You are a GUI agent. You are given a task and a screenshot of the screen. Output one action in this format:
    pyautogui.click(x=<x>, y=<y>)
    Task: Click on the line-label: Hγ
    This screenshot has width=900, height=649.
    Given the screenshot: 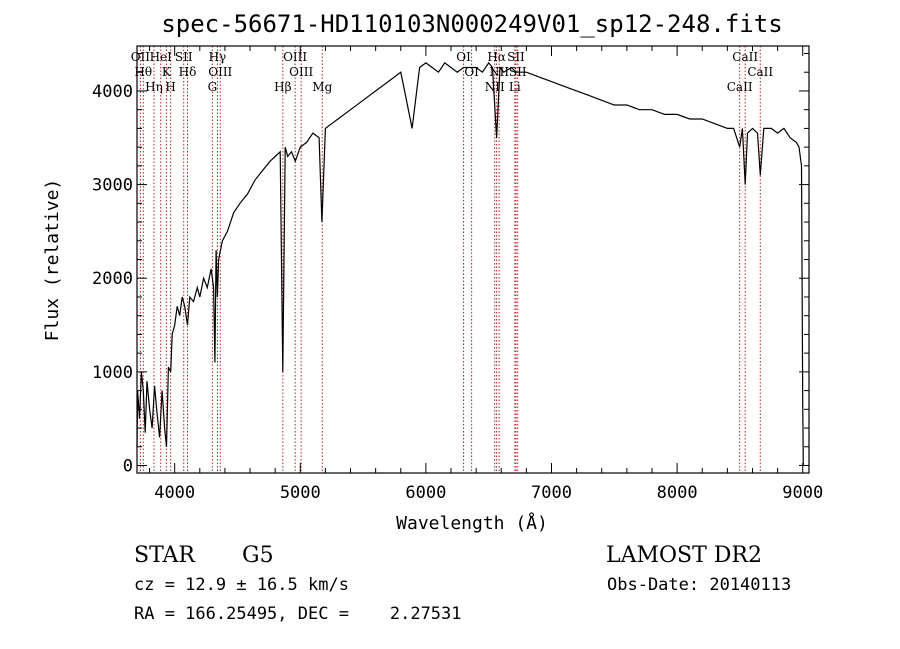 What is the action you would take?
    pyautogui.click(x=218, y=57)
    